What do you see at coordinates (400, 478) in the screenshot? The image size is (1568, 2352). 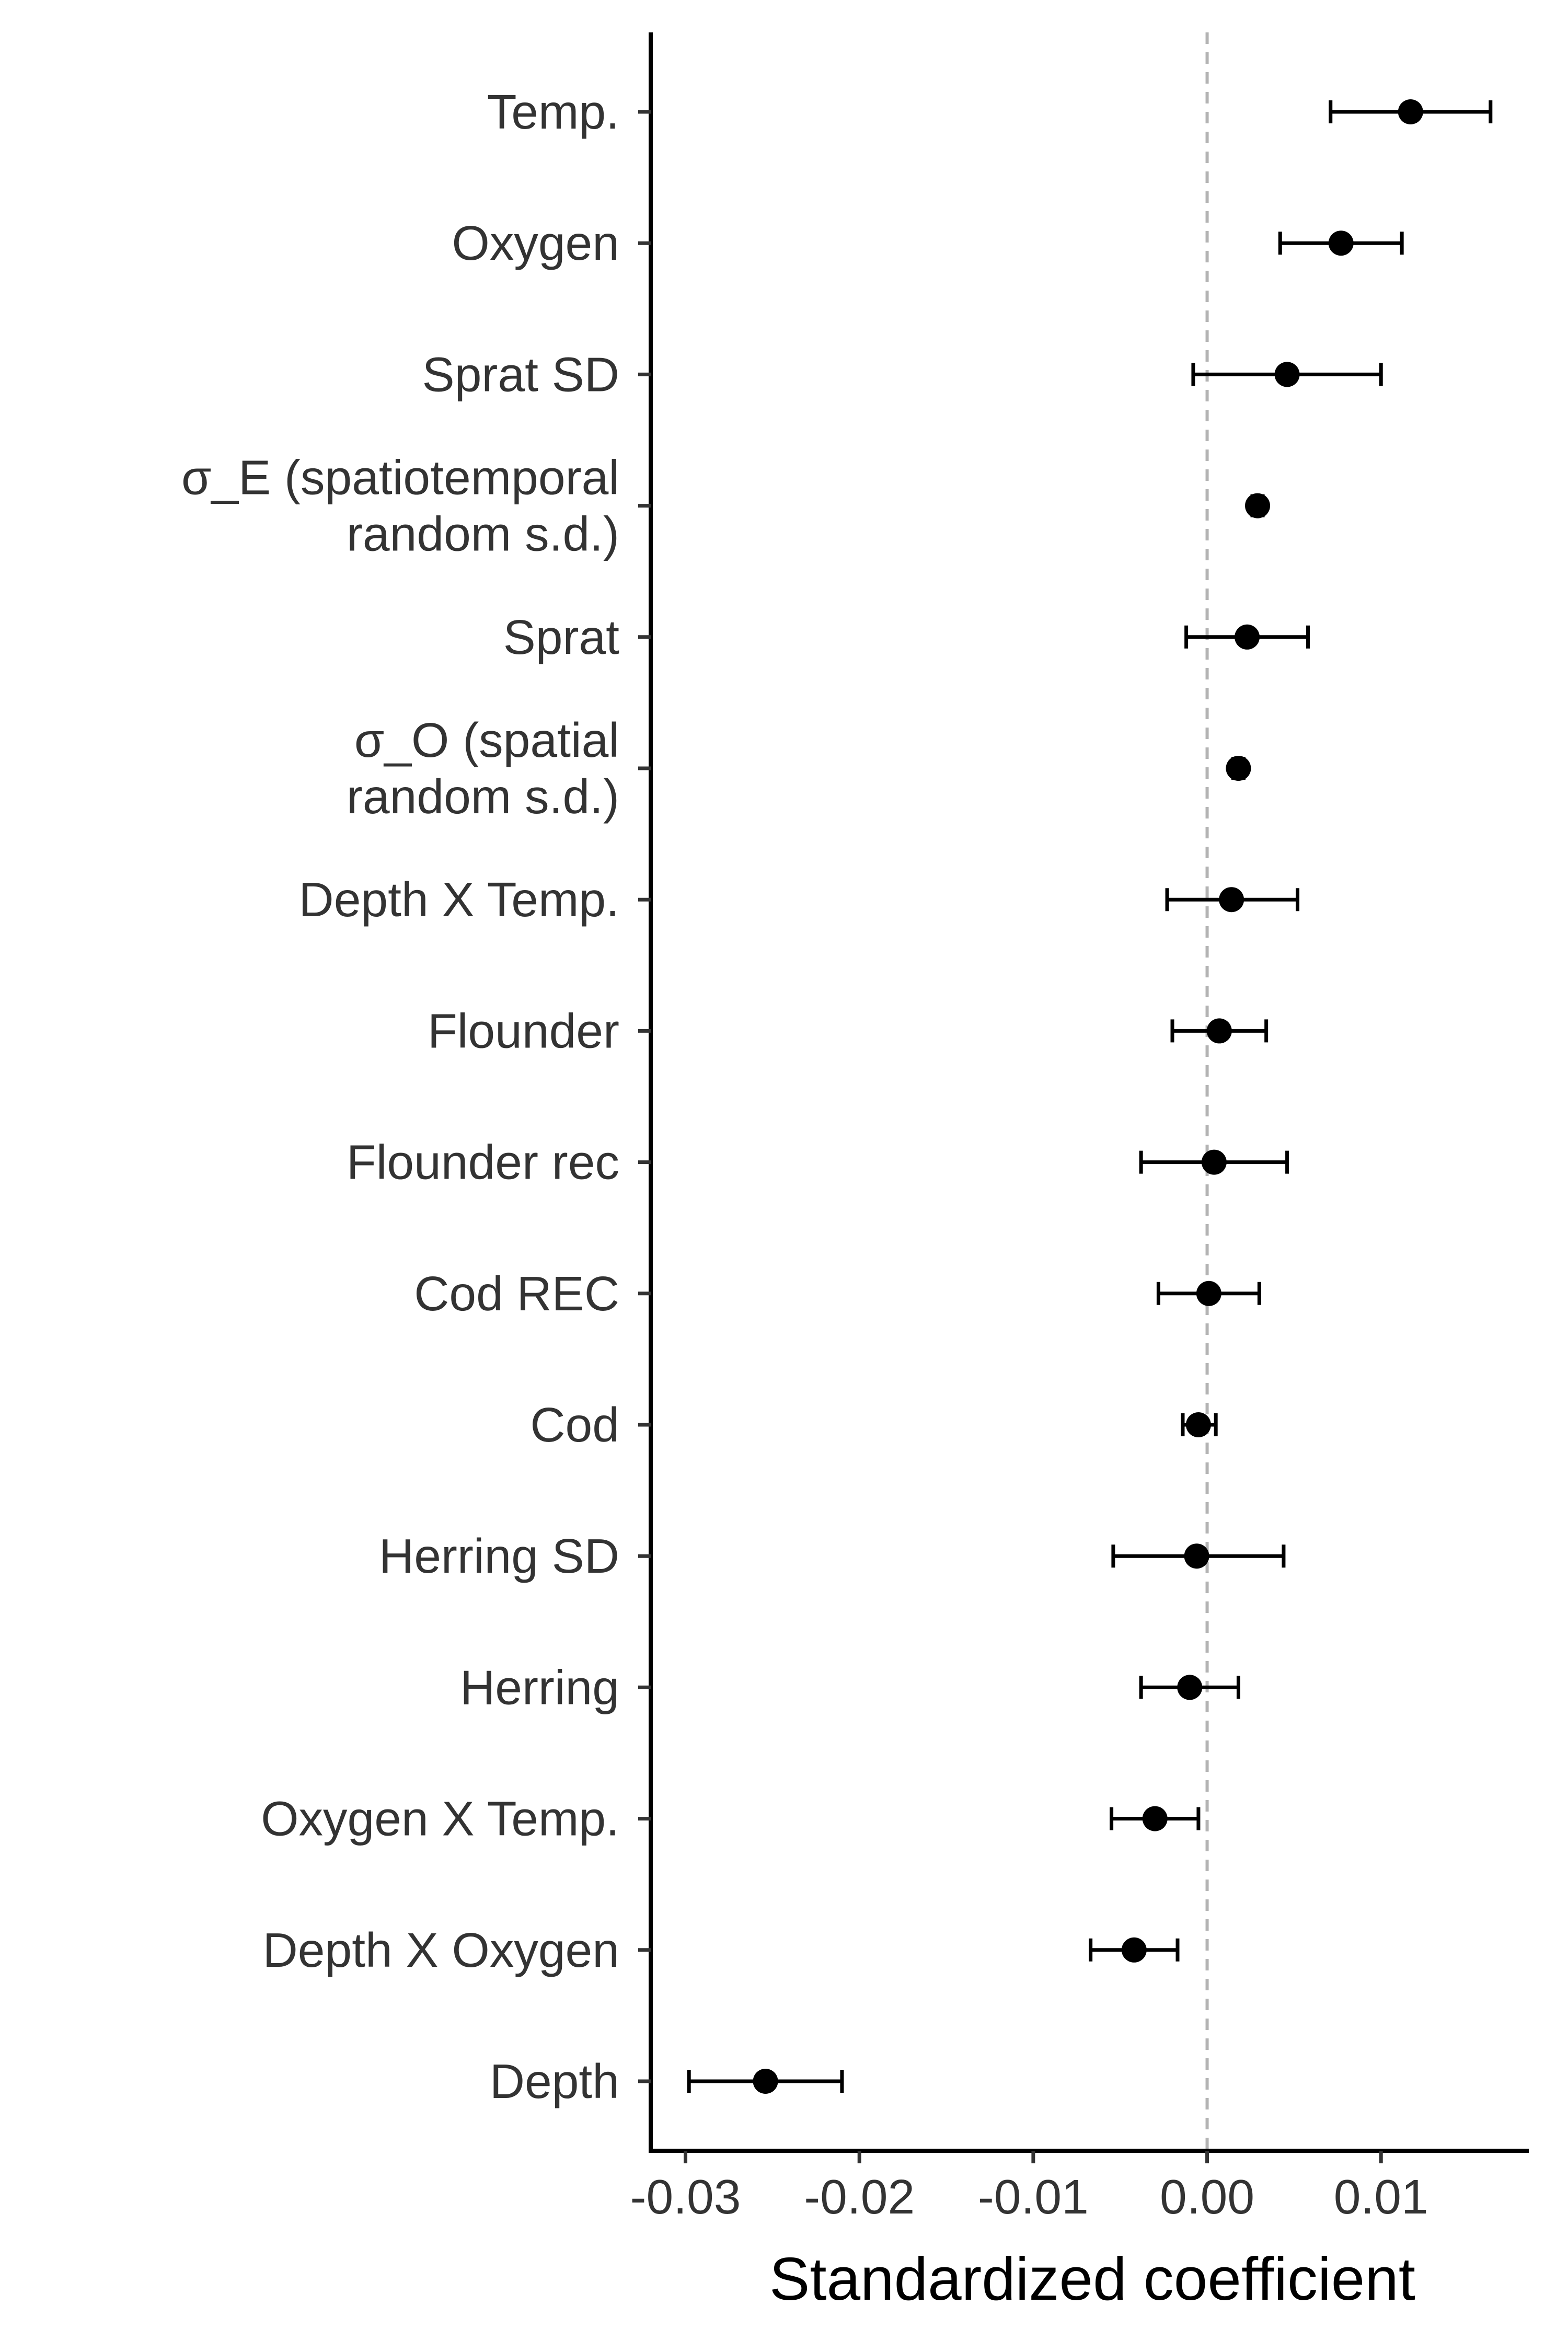 I see `y-tick-label: σ_E (spatiotemporal` at bounding box center [400, 478].